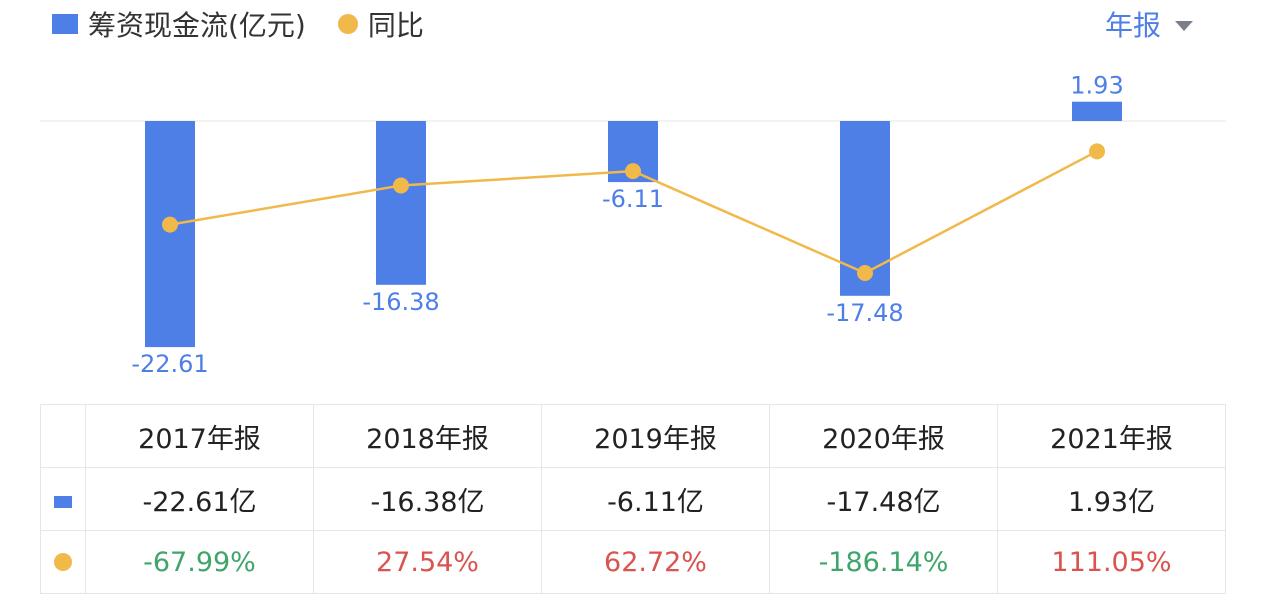 The image size is (1269, 605). I want to click on pct-cell: 111.05%, so click(1111, 562).